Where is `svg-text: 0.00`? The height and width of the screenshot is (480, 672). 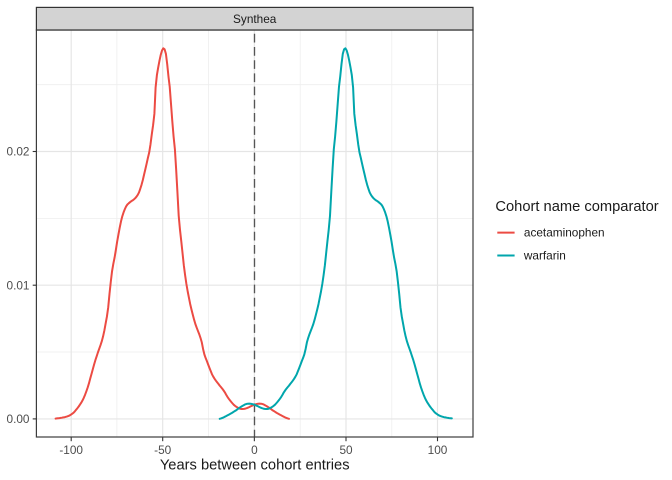
svg-text: 0.00 is located at coordinates (18, 419).